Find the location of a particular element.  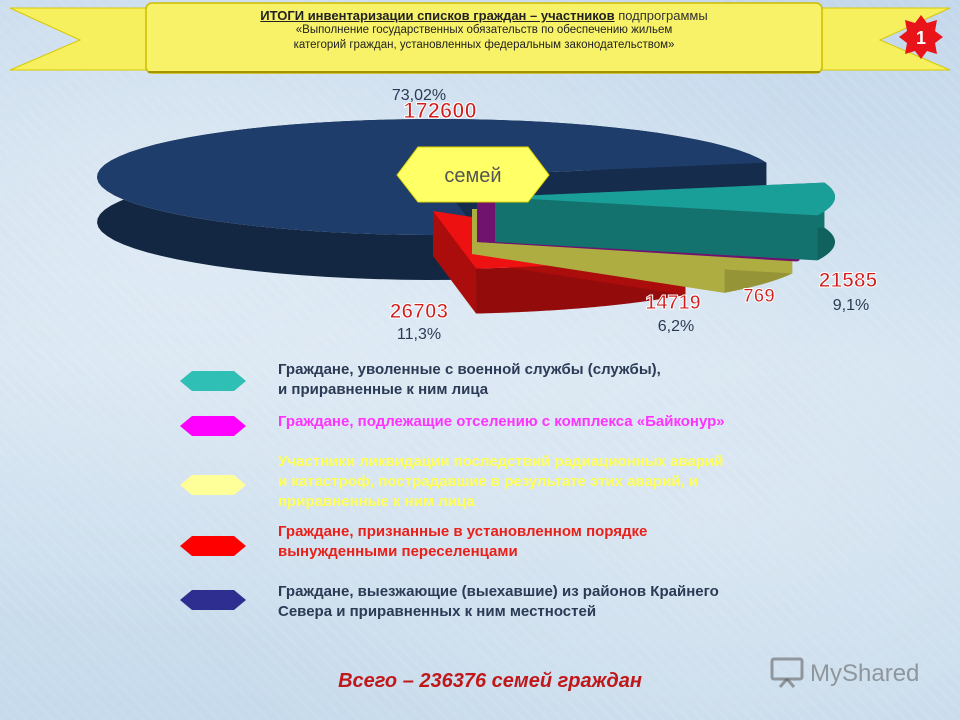

pie-slice is located at coordinates (665, 221).